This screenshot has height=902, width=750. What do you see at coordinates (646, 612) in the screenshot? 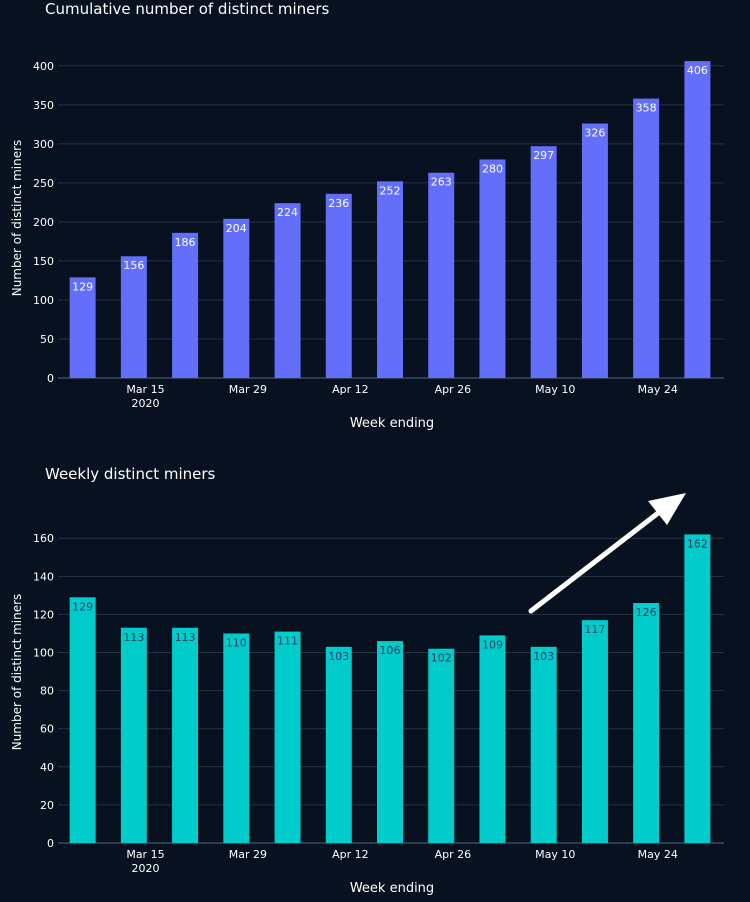
I see `data-label: 126` at bounding box center [646, 612].